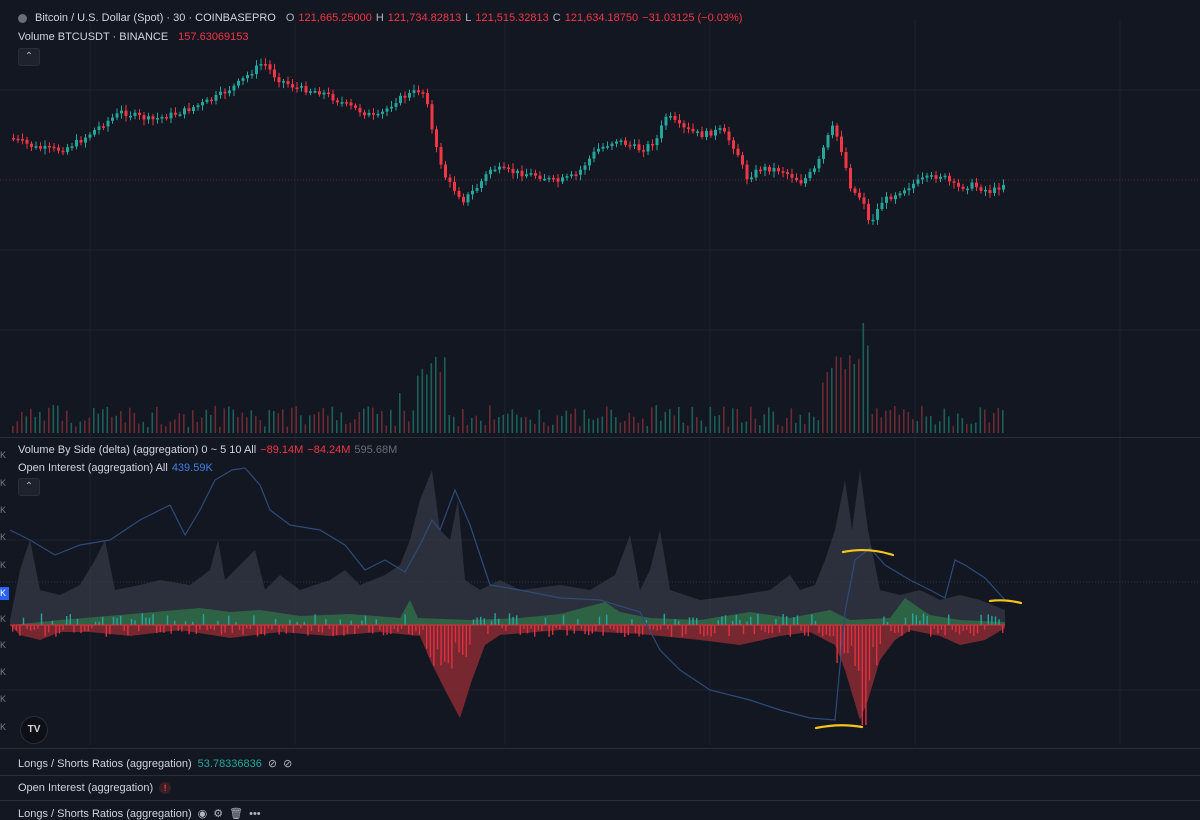  What do you see at coordinates (95, 788) in the screenshot?
I see `oi2-legend: Open Interest (aggregation) !` at bounding box center [95, 788].